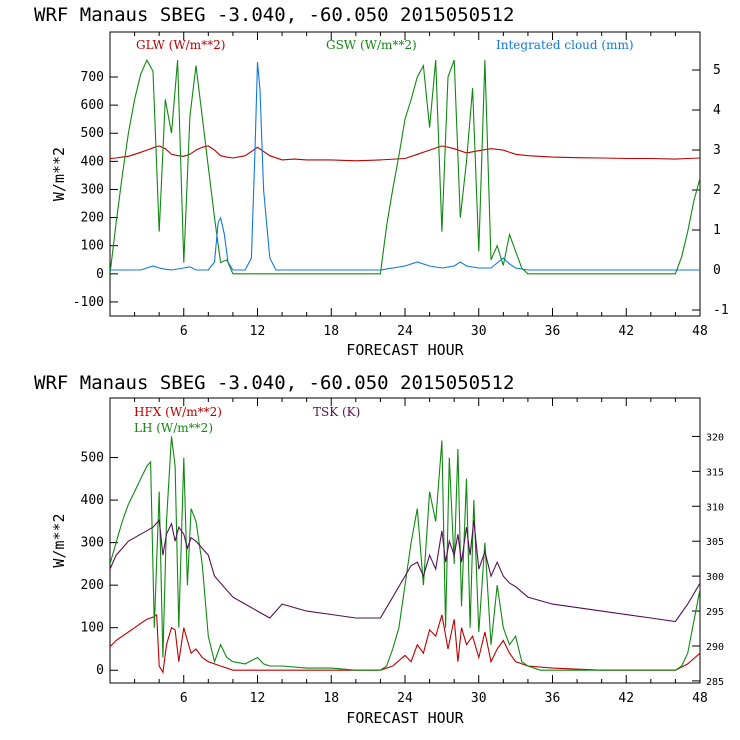 The width and height of the screenshot is (740, 740). What do you see at coordinates (92, 77) in the screenshot?
I see `y-tick-label: 700` at bounding box center [92, 77].